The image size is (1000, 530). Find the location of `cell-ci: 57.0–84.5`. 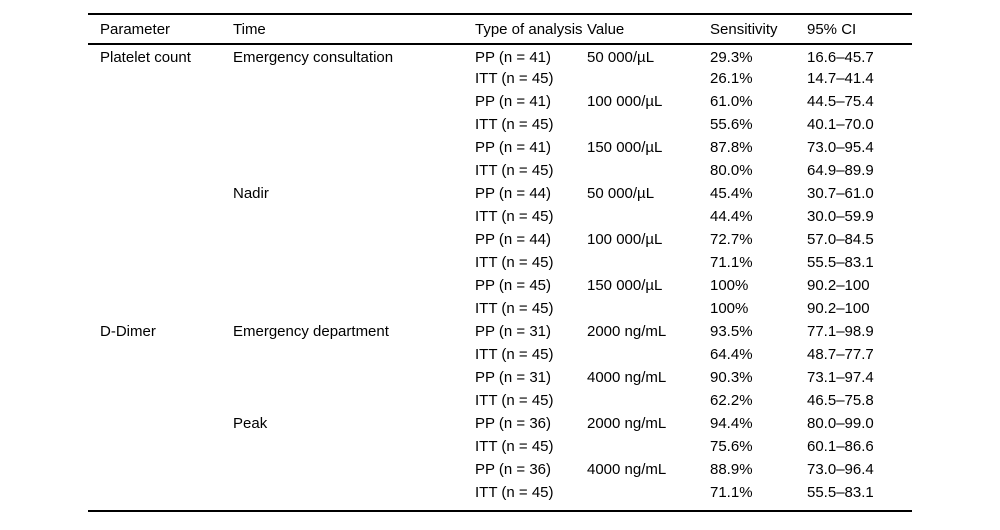

cell-ci: 57.0–84.5 is located at coordinates (840, 239).